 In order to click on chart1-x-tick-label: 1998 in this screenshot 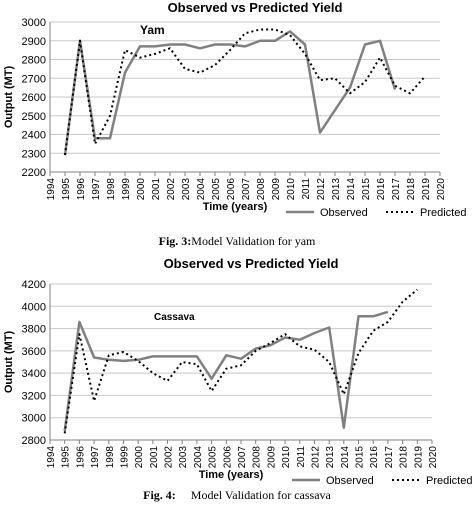, I will do `click(110, 457)`.